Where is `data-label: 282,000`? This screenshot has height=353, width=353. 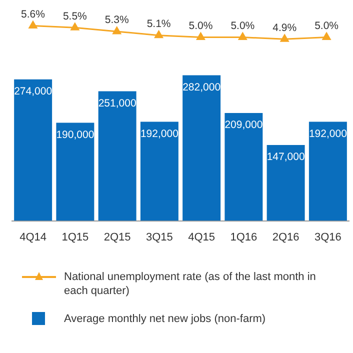 data-label: 282,000 is located at coordinates (201, 87).